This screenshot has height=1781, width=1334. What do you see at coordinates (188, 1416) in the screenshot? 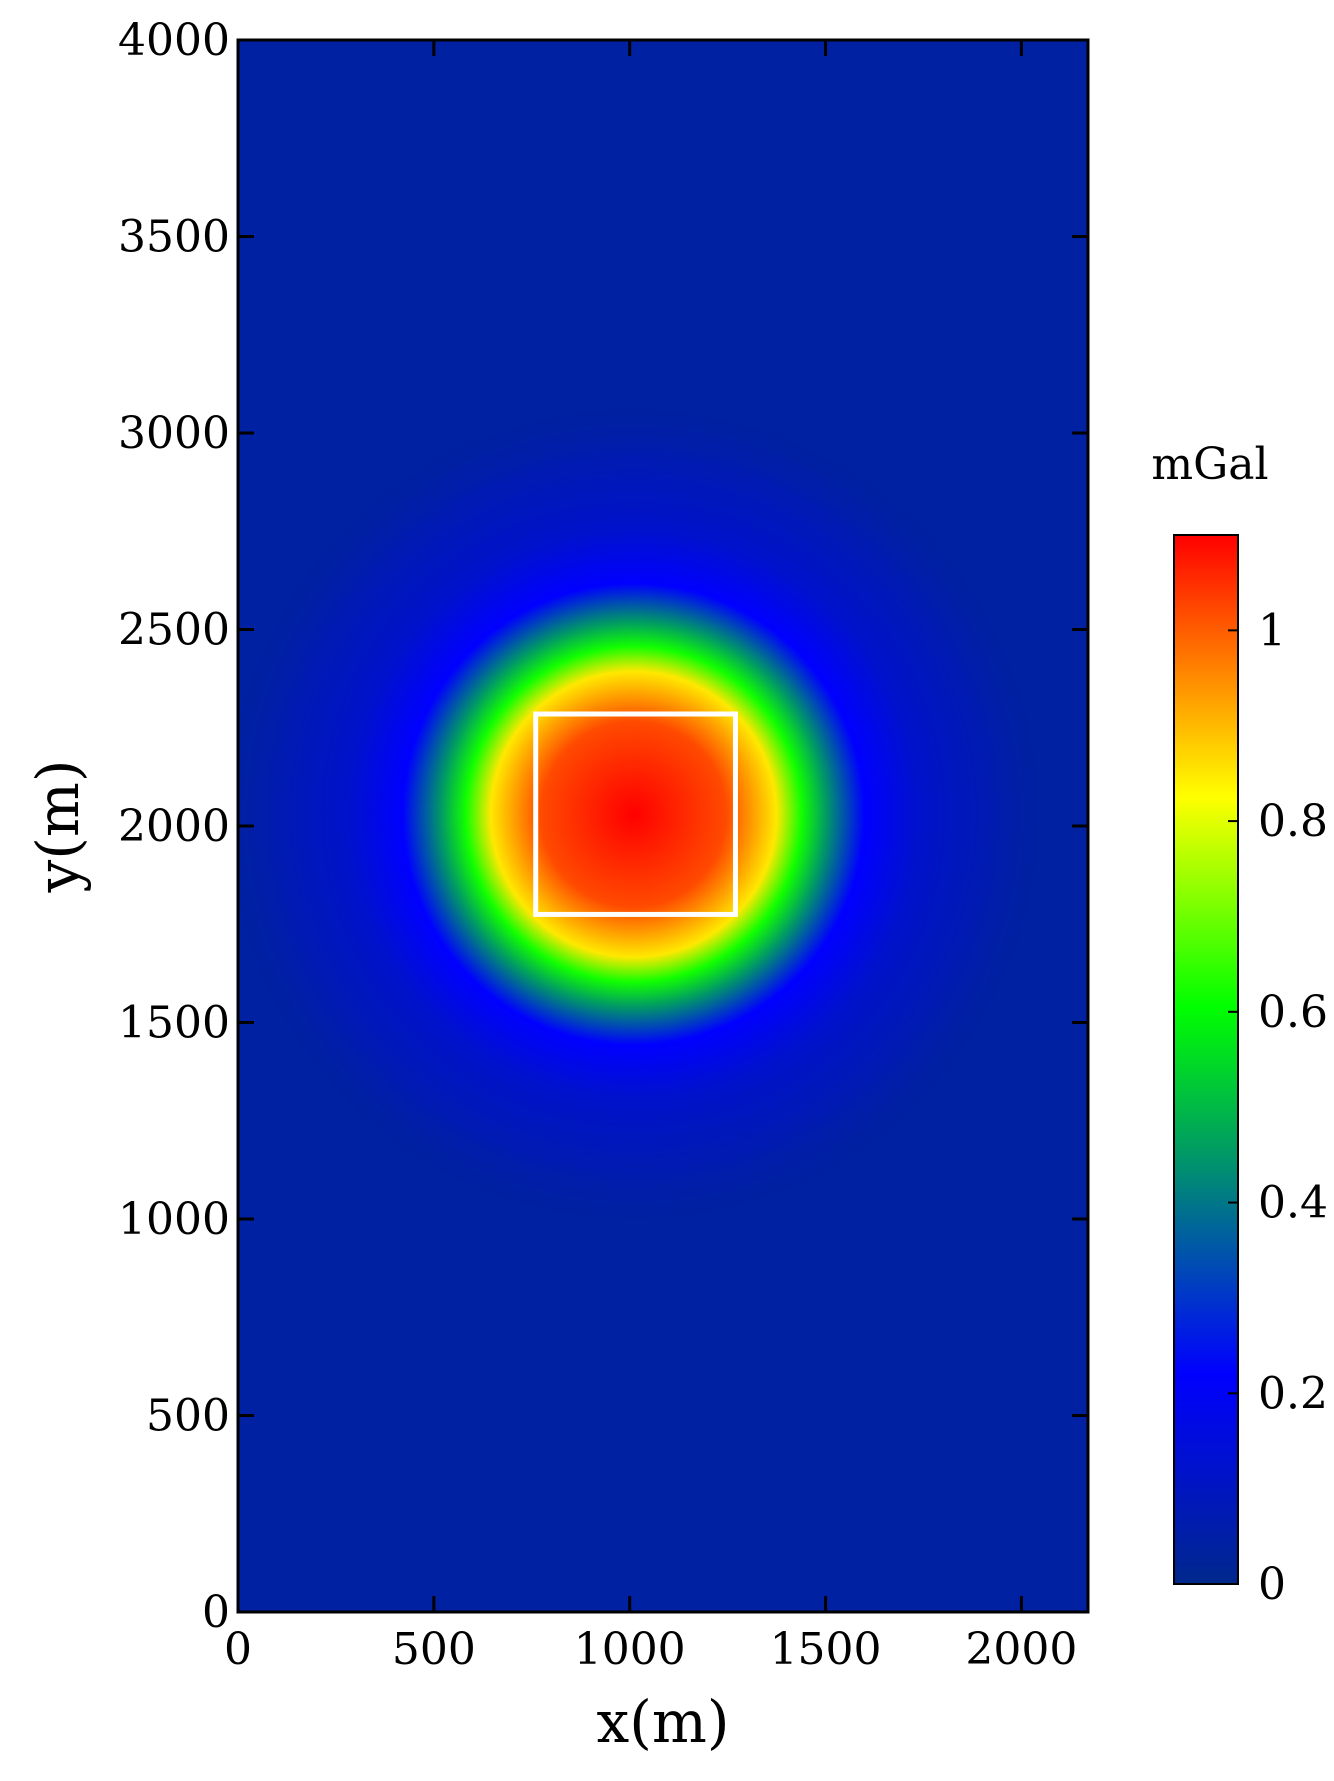
I see `y-tick-label: 500` at bounding box center [188, 1416].